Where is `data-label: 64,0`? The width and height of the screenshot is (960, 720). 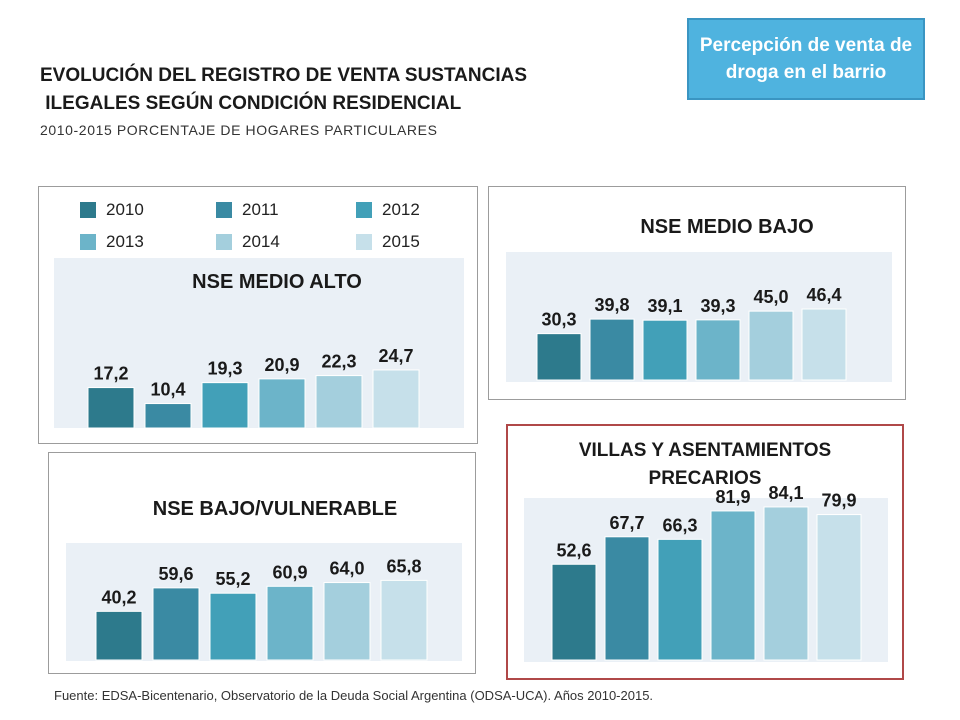 data-label: 64,0 is located at coordinates (346, 569).